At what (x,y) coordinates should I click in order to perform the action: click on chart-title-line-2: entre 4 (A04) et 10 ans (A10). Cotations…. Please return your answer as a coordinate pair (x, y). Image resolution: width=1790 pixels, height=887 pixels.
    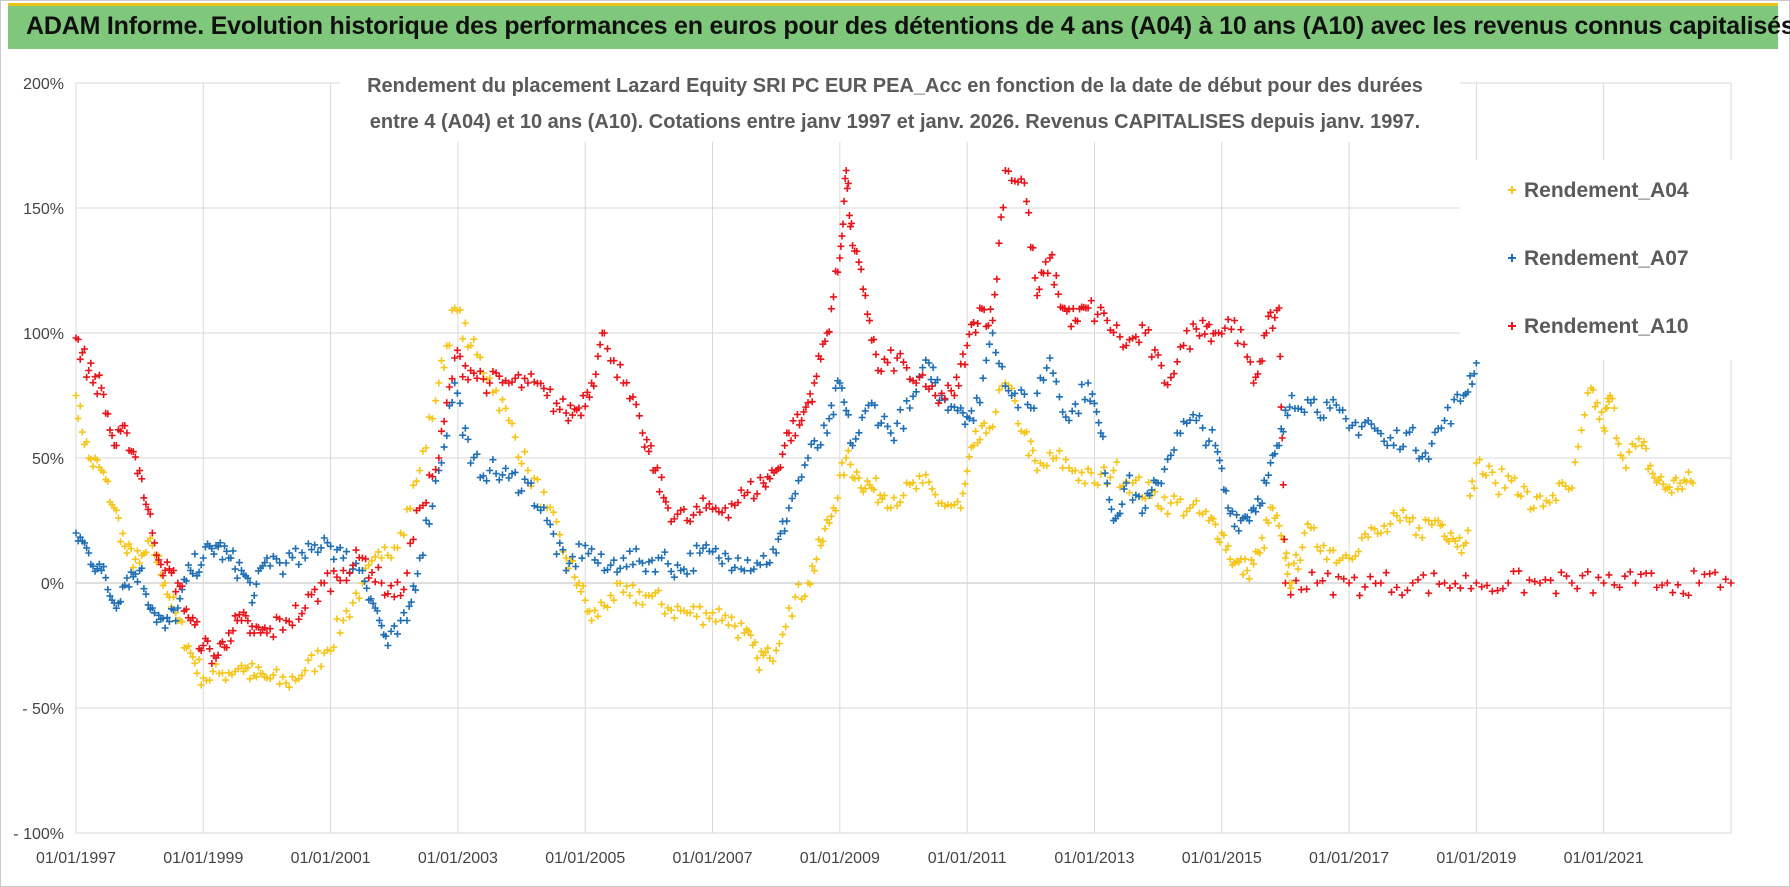
    Looking at the image, I should click on (895, 122).